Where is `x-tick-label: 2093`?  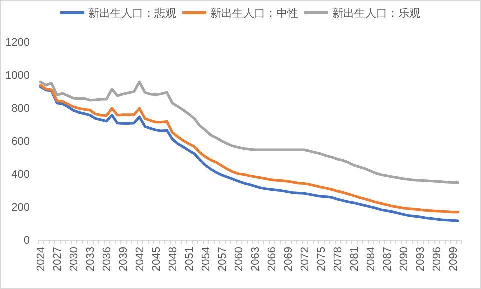 x-tick-label: 2093 is located at coordinates (420, 259).